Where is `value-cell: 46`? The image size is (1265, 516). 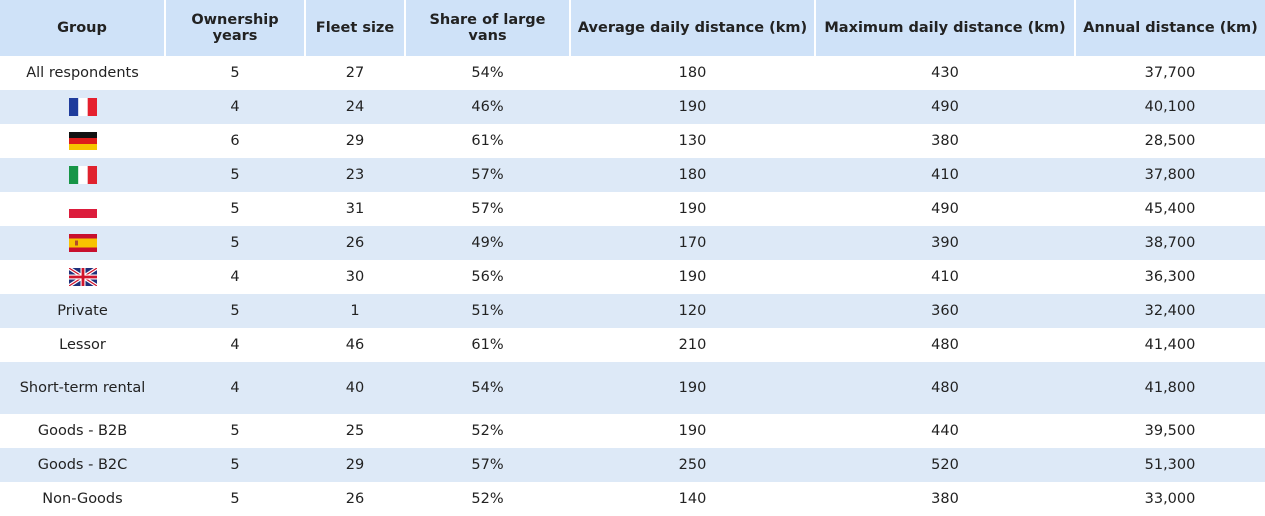
value-cell: 46 is located at coordinates (355, 344).